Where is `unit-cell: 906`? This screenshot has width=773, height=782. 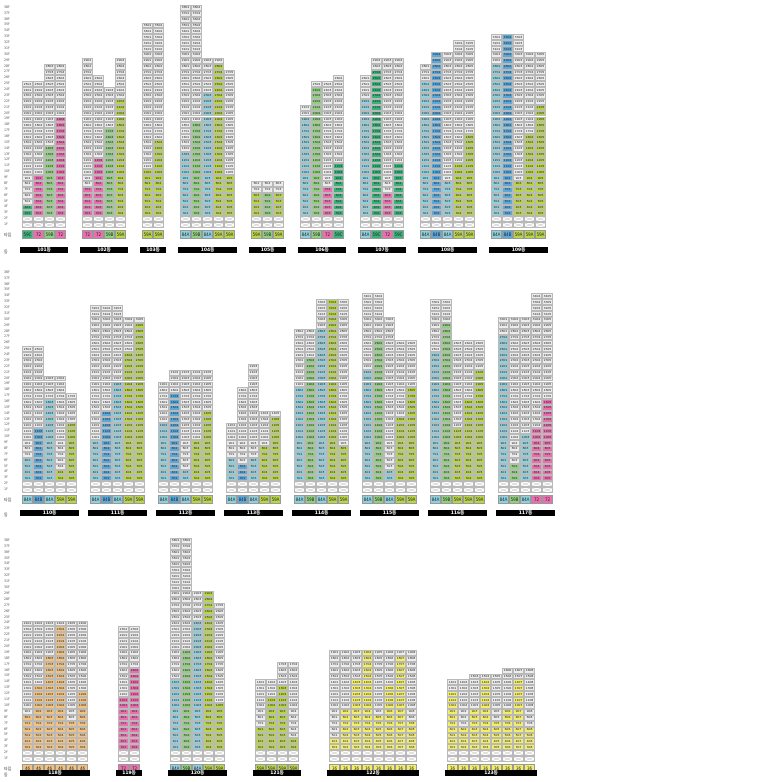
unit-cell: 906 is located at coordinates (389, 711).